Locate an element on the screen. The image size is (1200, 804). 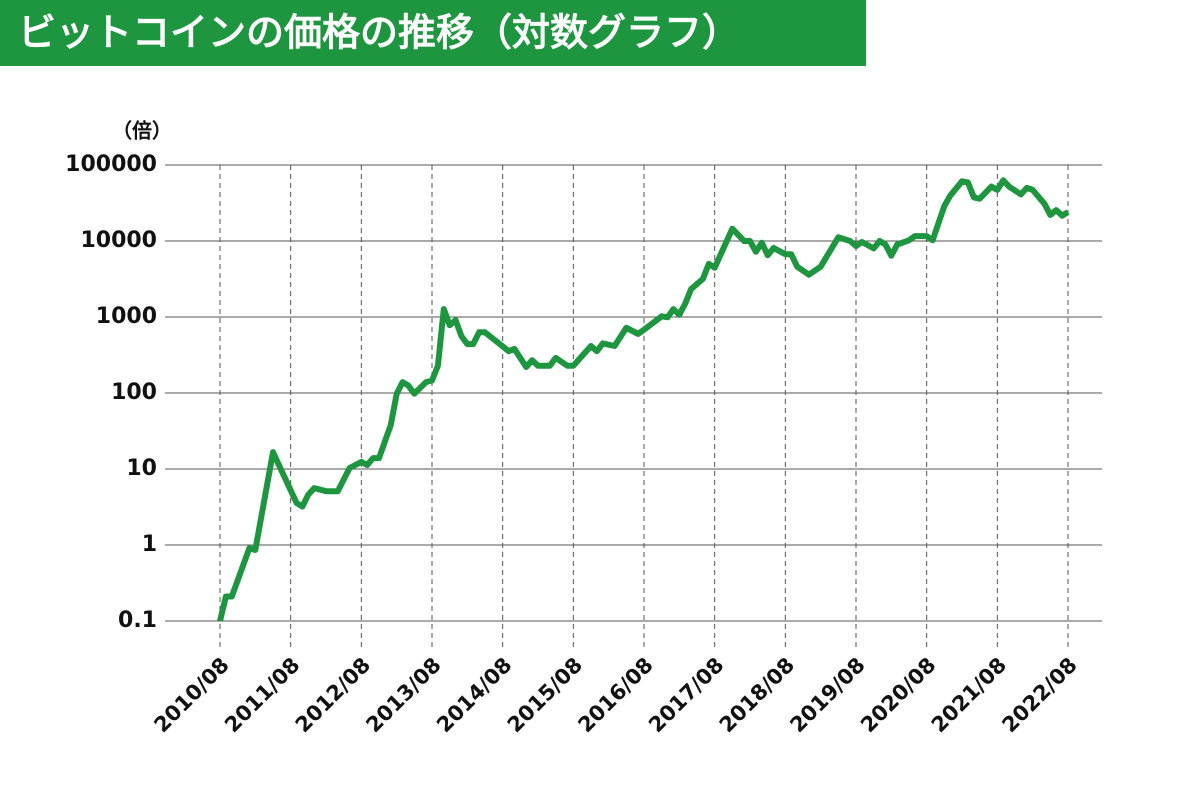
title-bar is located at coordinates (433, 33).